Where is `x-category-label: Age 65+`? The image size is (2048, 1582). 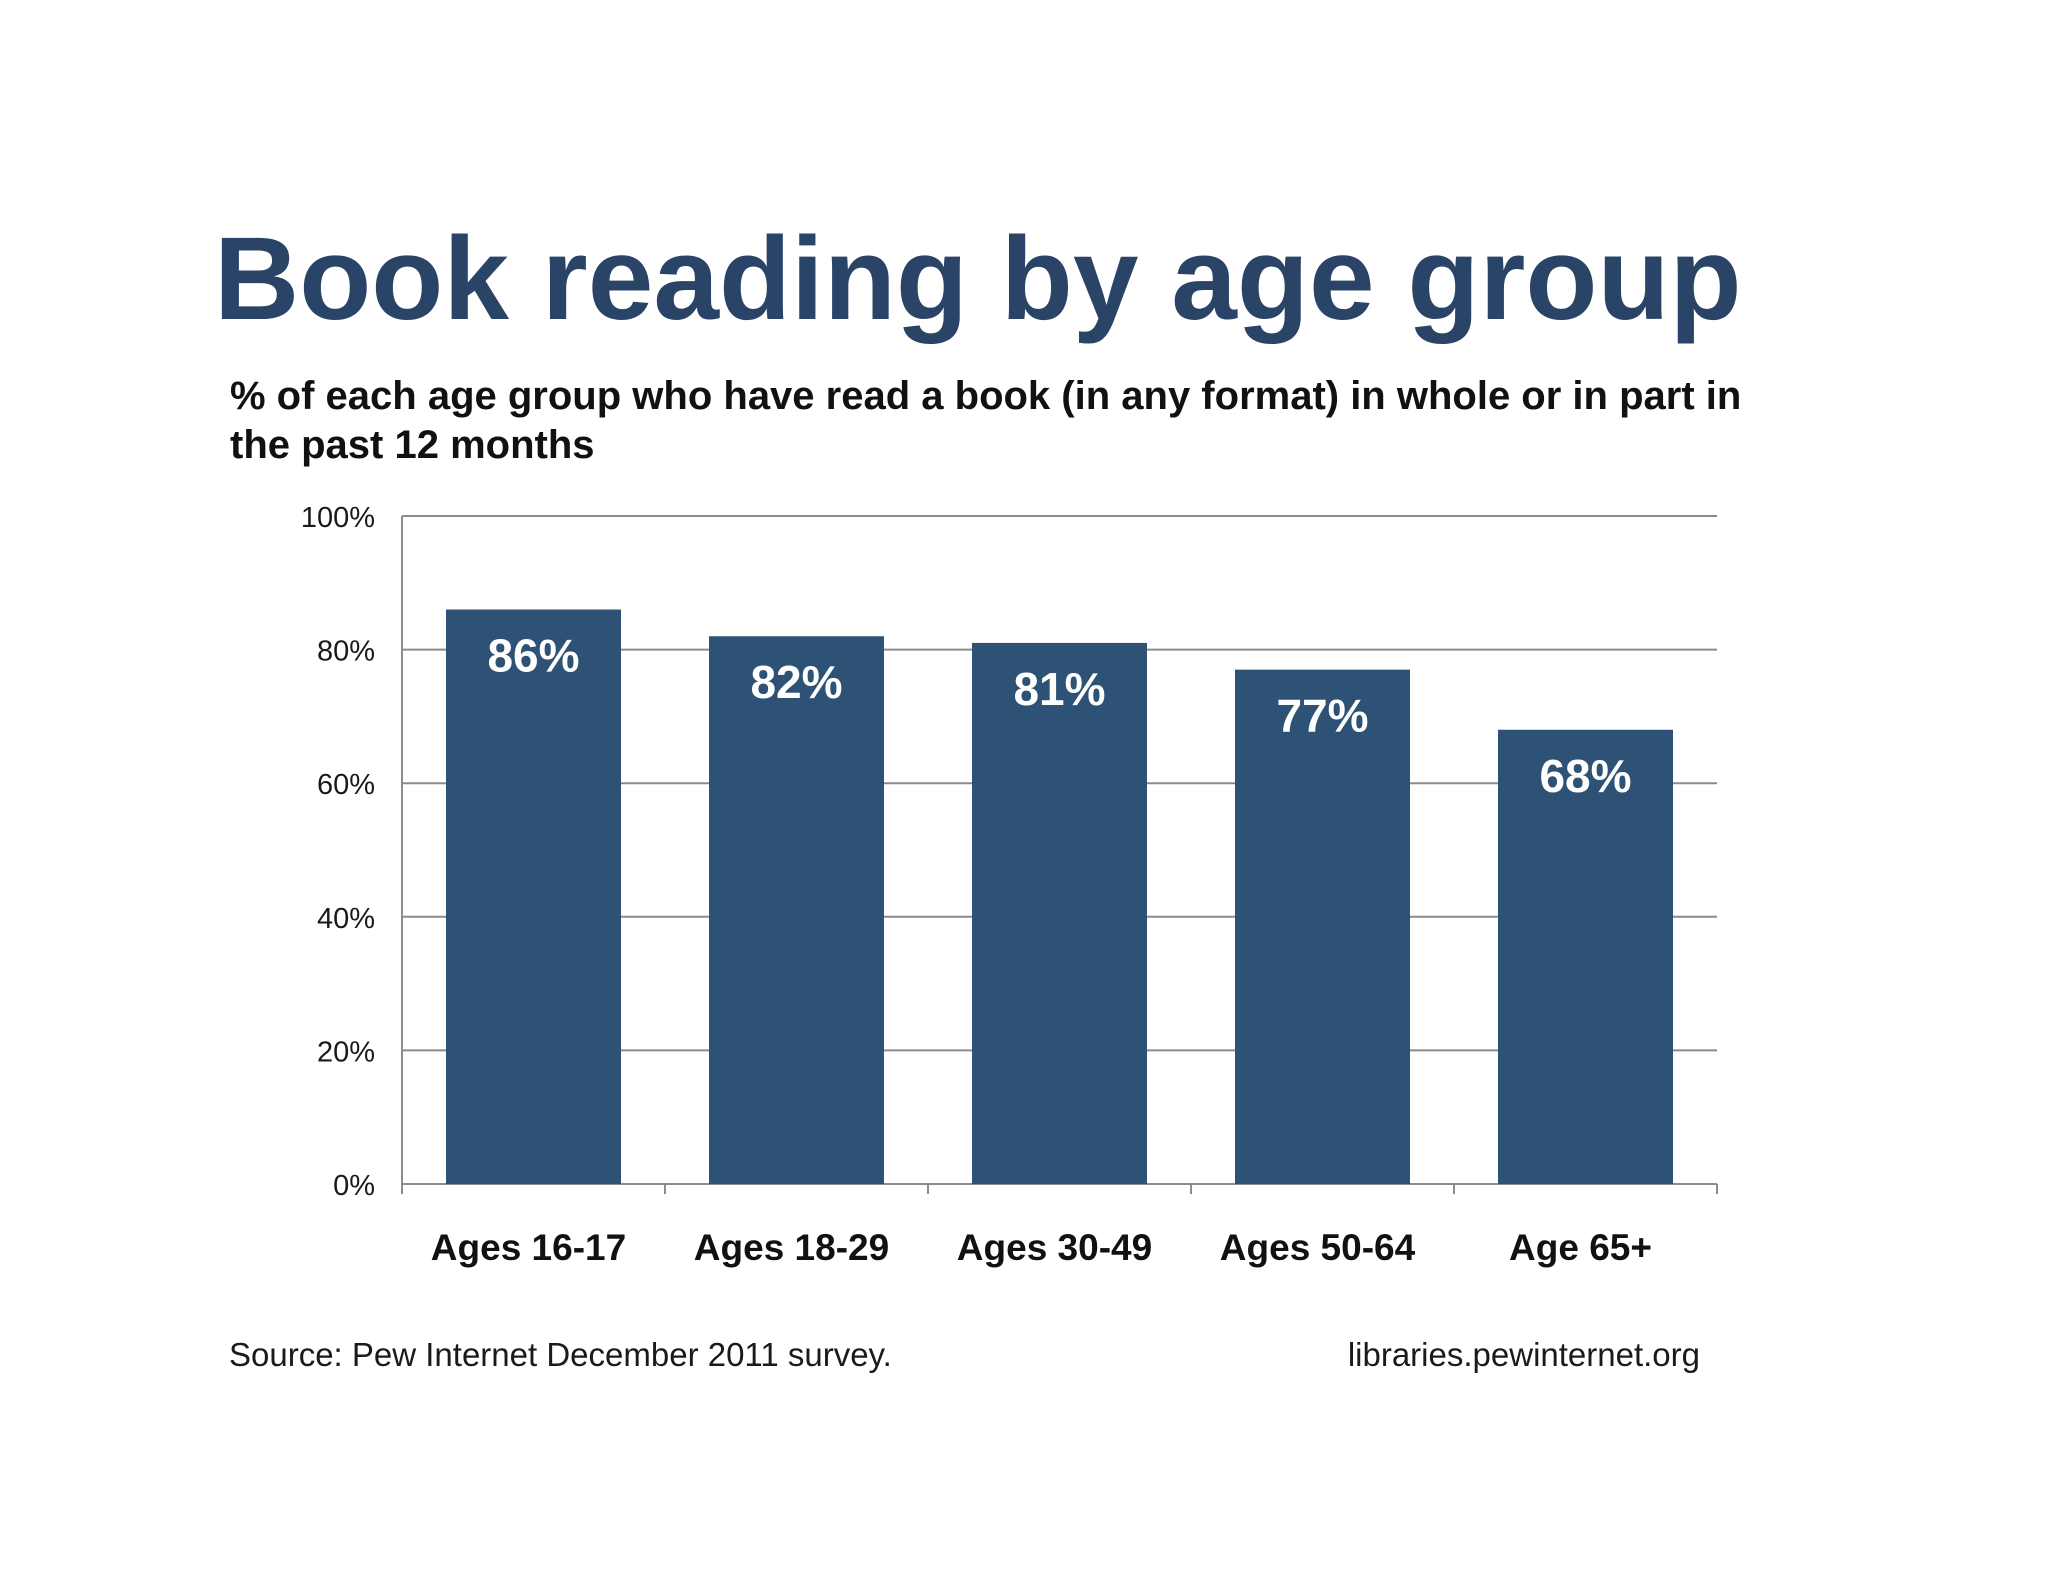 x-category-label: Age 65+ is located at coordinates (1580, 1247).